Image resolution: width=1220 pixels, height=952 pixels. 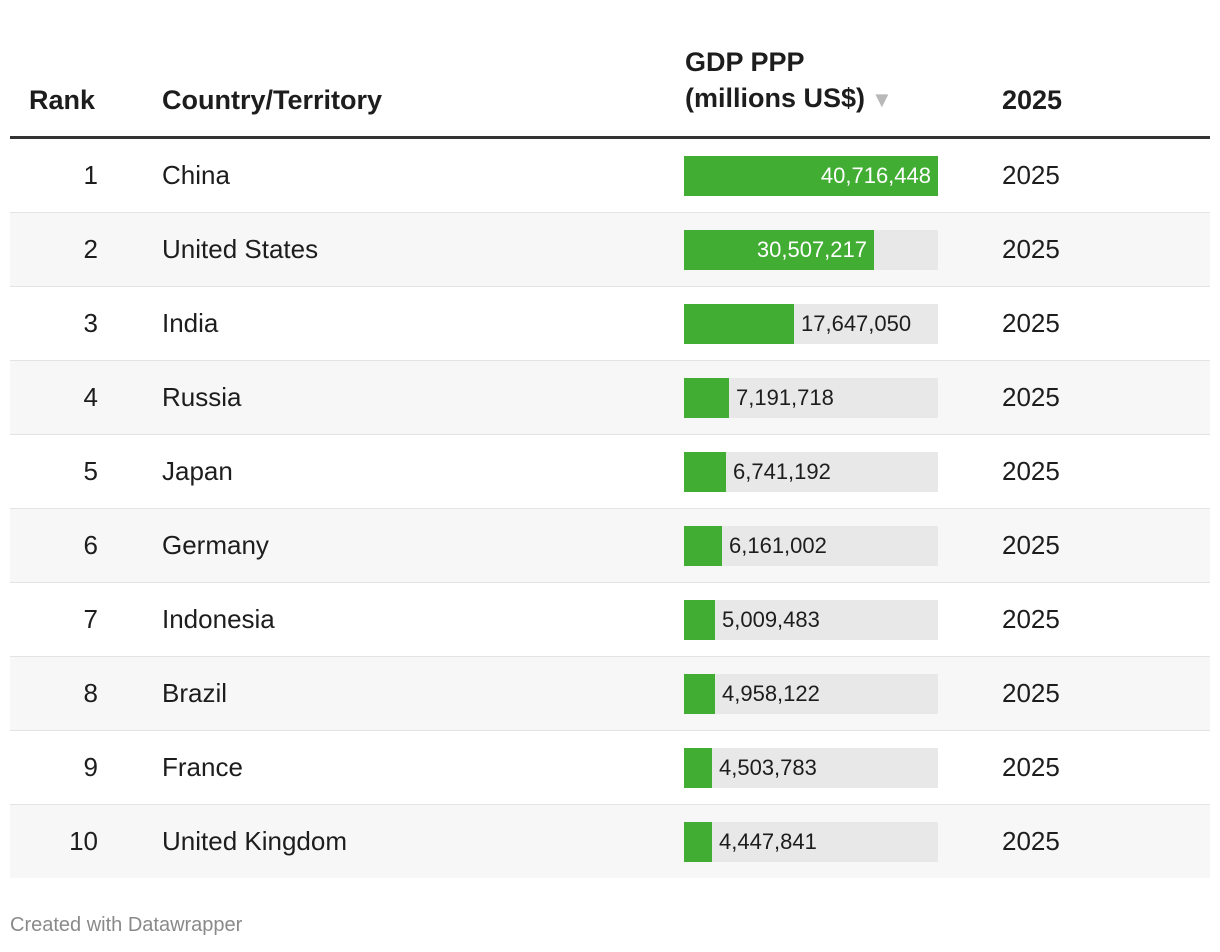 What do you see at coordinates (202, 767) in the screenshot?
I see `country-cell: France` at bounding box center [202, 767].